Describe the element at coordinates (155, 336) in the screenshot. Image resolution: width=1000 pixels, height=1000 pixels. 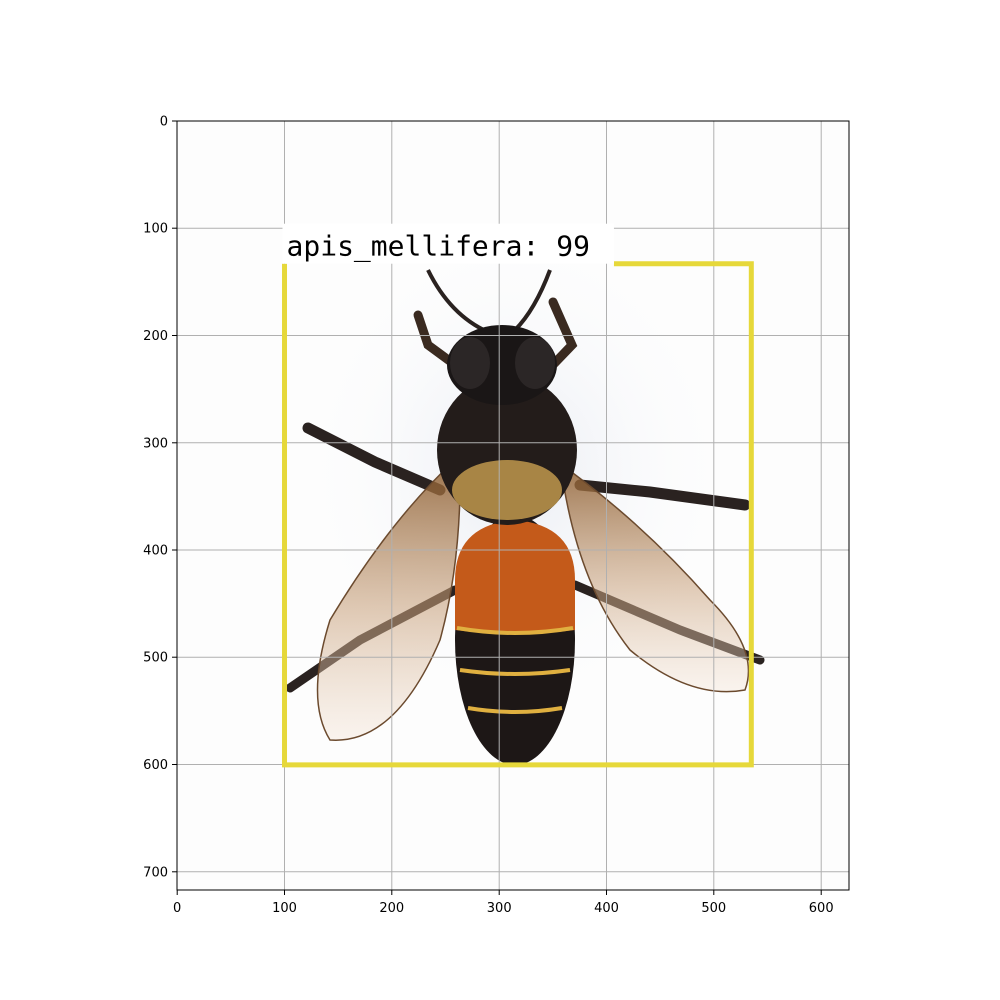
I see `y-tick-label: 200` at that location.